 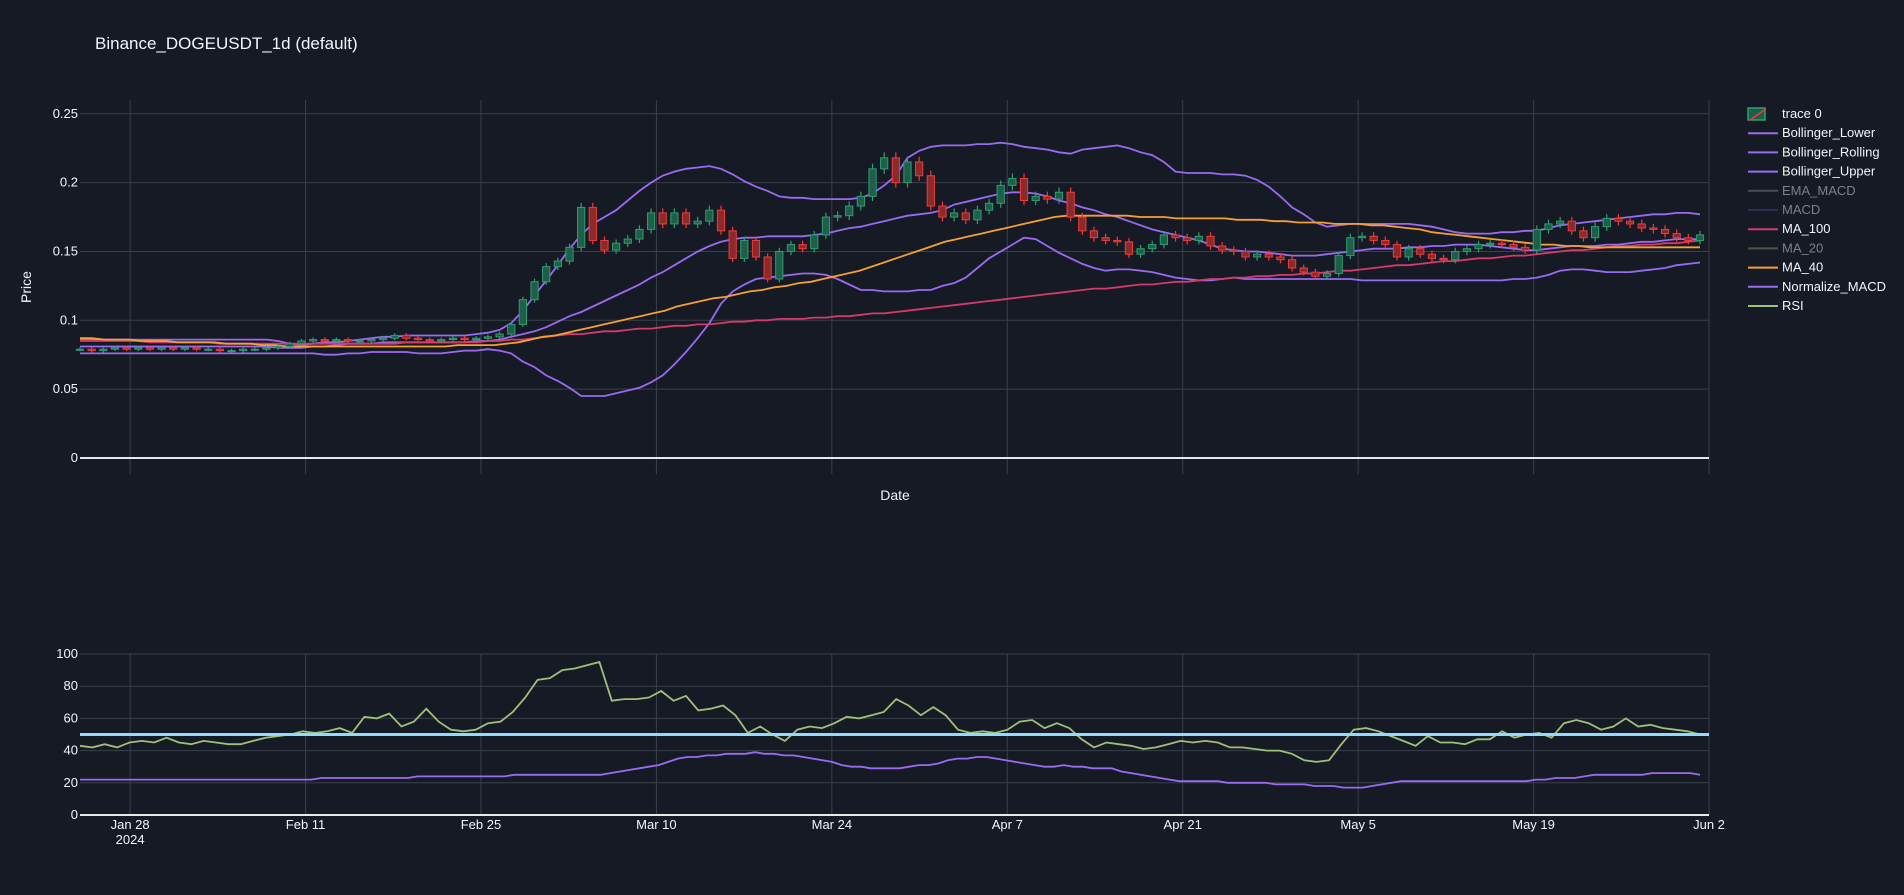 What do you see at coordinates (1709, 824) in the screenshot?
I see `x-tick-label: Jun 2` at bounding box center [1709, 824].